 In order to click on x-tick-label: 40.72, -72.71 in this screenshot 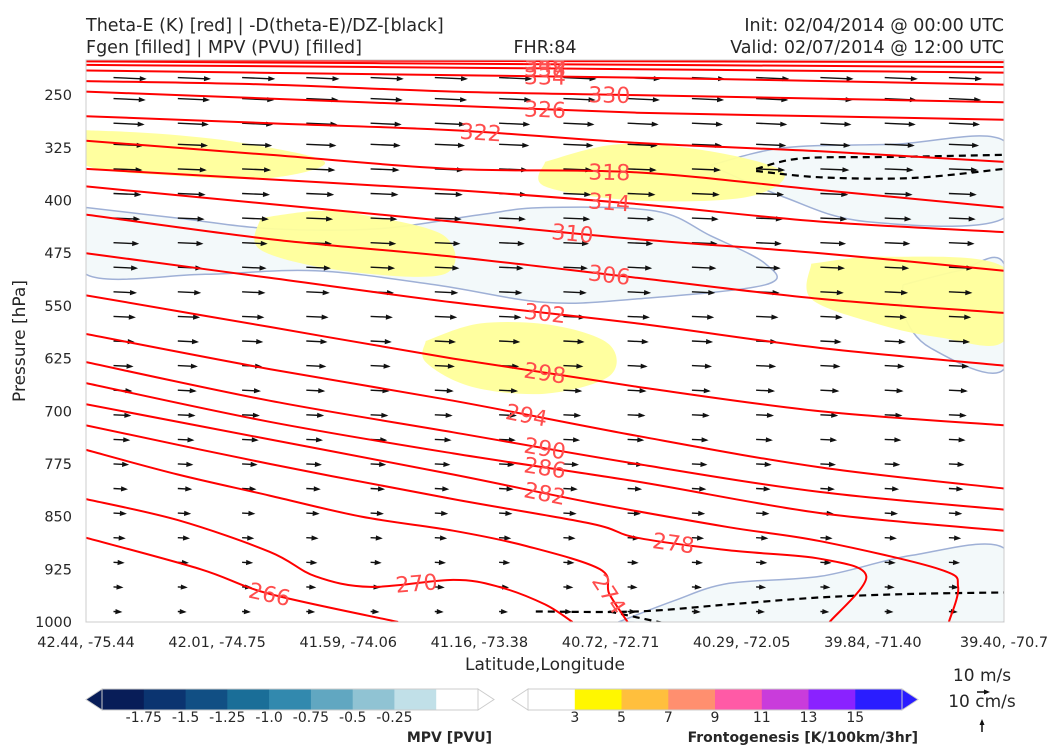, I will do `click(610, 643)`.